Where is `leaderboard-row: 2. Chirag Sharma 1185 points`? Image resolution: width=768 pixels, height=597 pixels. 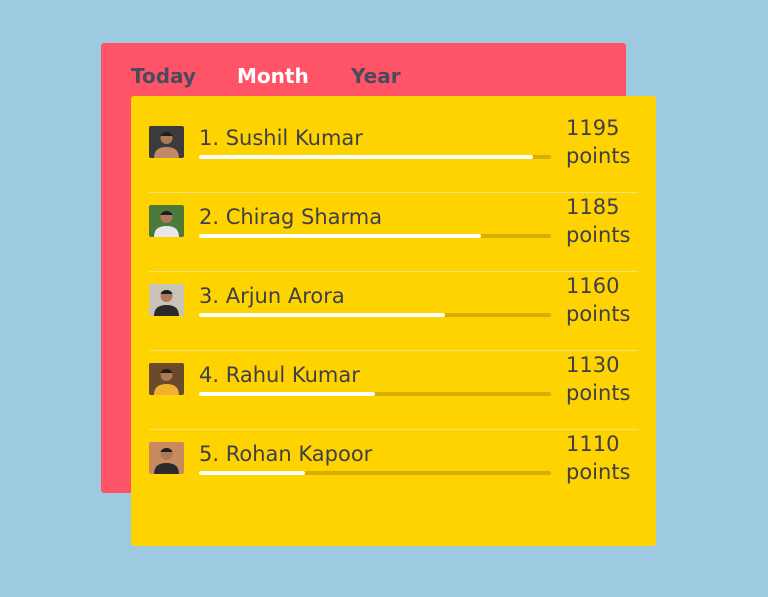 leaderboard-row: 2. Chirag Sharma 1185 points is located at coordinates (393, 232).